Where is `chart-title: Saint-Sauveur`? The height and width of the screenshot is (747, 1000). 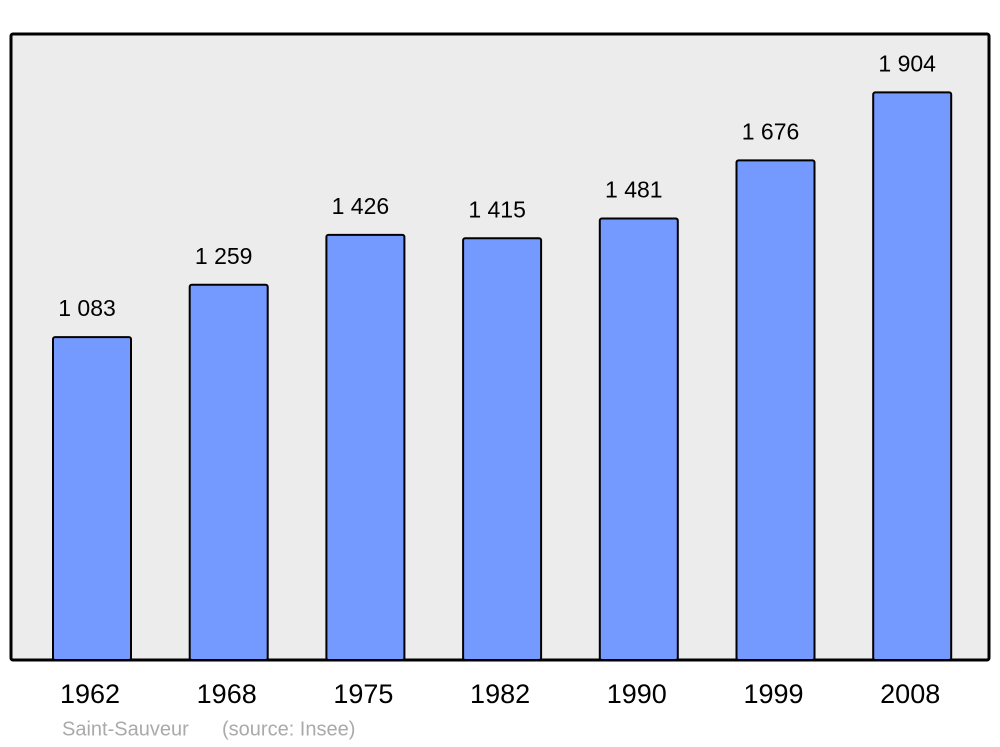 chart-title: Saint-Sauveur is located at coordinates (125, 729).